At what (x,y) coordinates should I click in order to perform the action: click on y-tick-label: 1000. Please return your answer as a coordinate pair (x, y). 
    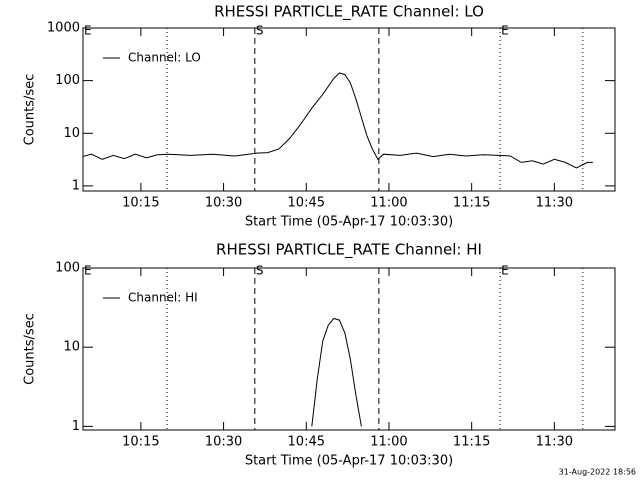
    Looking at the image, I should click on (63, 28).